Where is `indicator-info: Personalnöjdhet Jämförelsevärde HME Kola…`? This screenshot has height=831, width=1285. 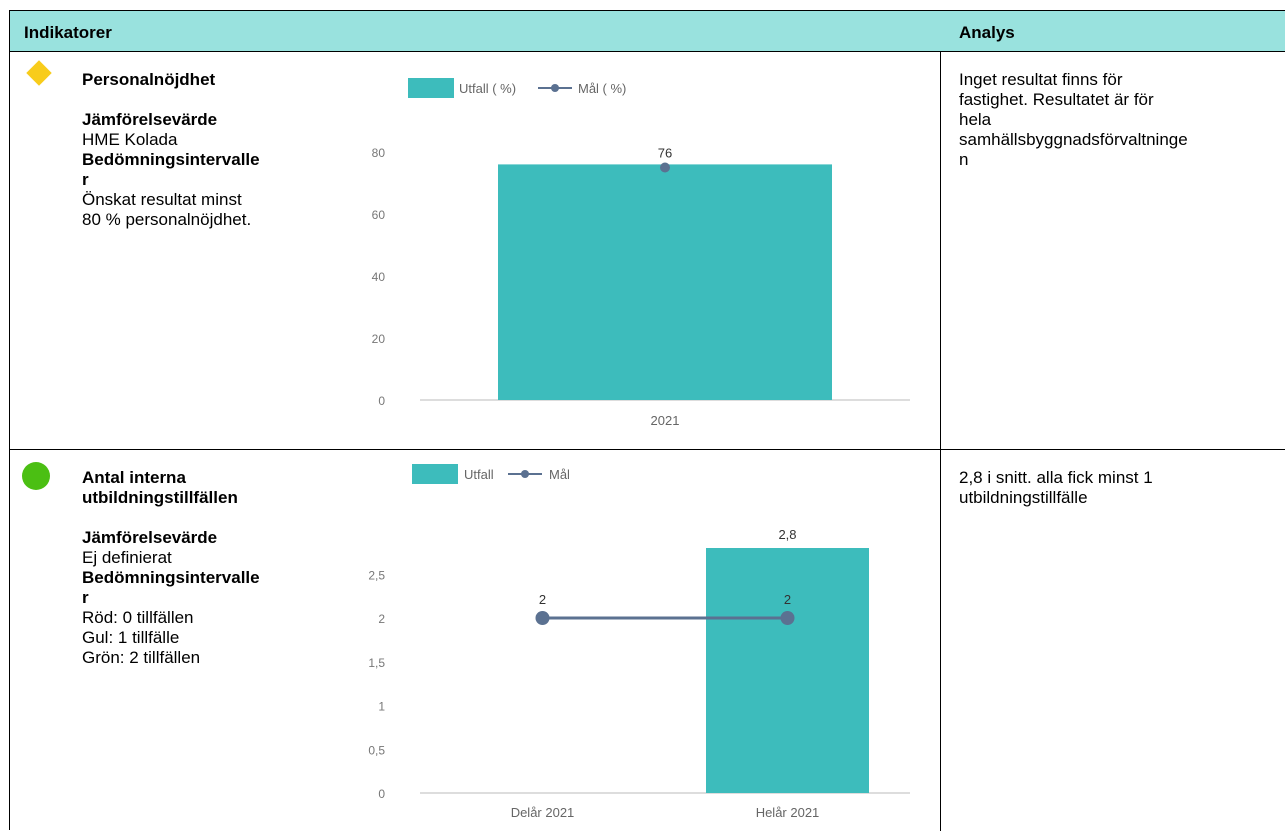
indicator-info: Personalnöjdhet Jämförelsevärde HME Kola… is located at coordinates (187, 150).